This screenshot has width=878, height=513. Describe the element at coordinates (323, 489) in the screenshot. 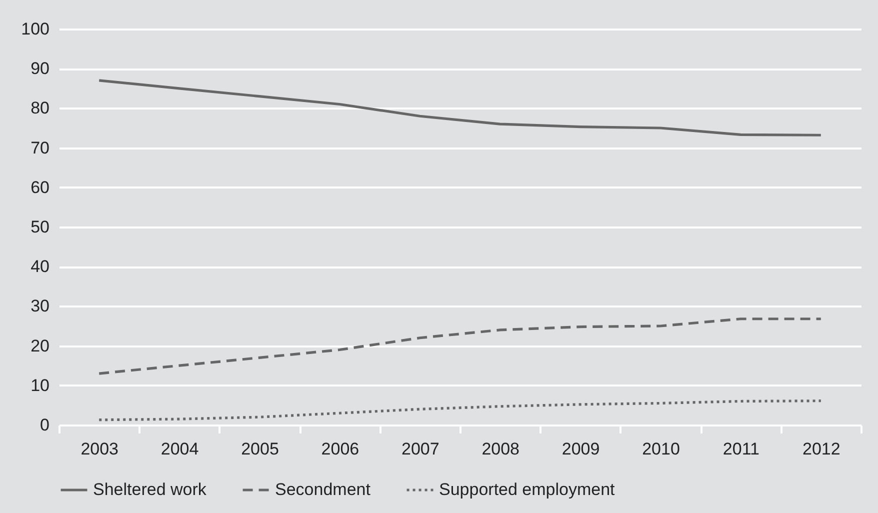

I see `legend-label: Secondment` at that location.